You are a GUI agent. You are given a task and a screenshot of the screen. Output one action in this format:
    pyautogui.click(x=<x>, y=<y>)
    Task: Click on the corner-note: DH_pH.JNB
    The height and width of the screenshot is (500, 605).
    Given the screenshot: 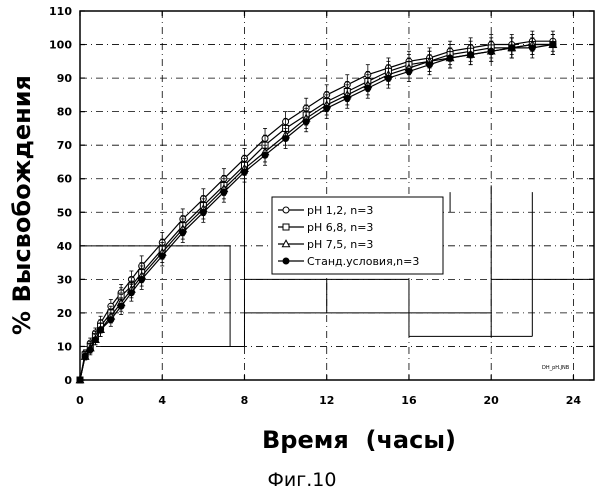 What is the action you would take?
    pyautogui.click(x=556, y=368)
    